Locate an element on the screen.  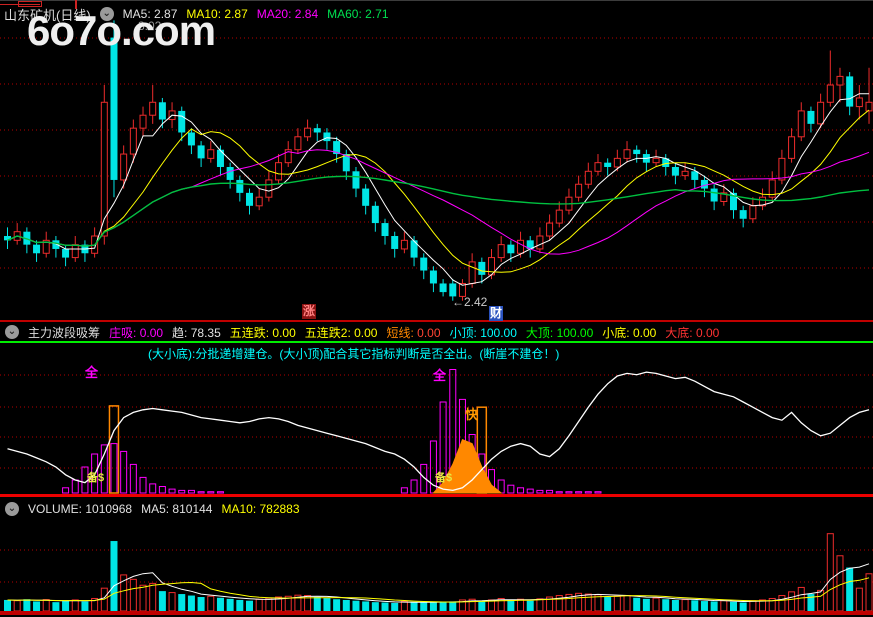
top-left-red-artifact is located at coordinates (20, 4).